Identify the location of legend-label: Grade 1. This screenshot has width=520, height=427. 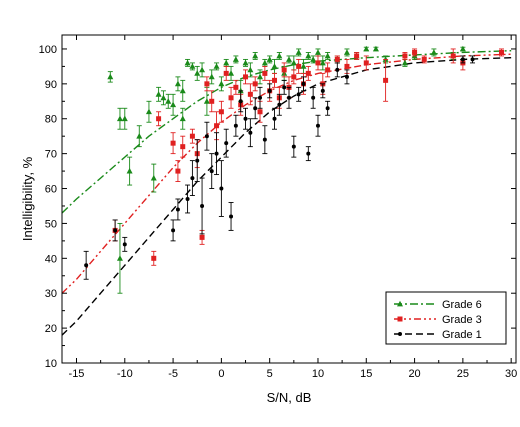
(462, 335).